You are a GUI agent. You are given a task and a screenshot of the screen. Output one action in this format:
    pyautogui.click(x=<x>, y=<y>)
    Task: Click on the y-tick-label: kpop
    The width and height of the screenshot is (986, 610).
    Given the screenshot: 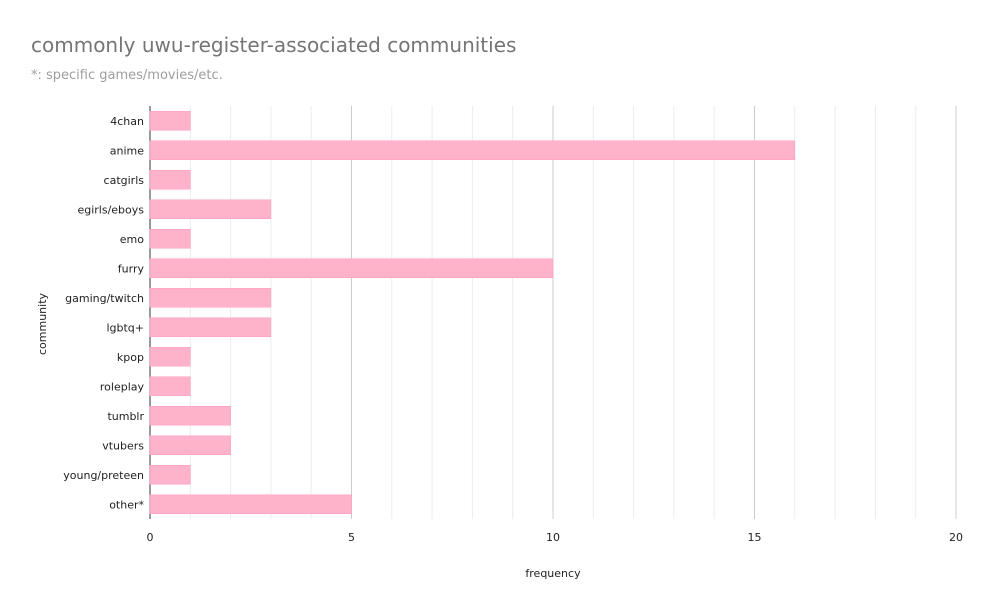 What is the action you would take?
    pyautogui.click(x=130, y=357)
    